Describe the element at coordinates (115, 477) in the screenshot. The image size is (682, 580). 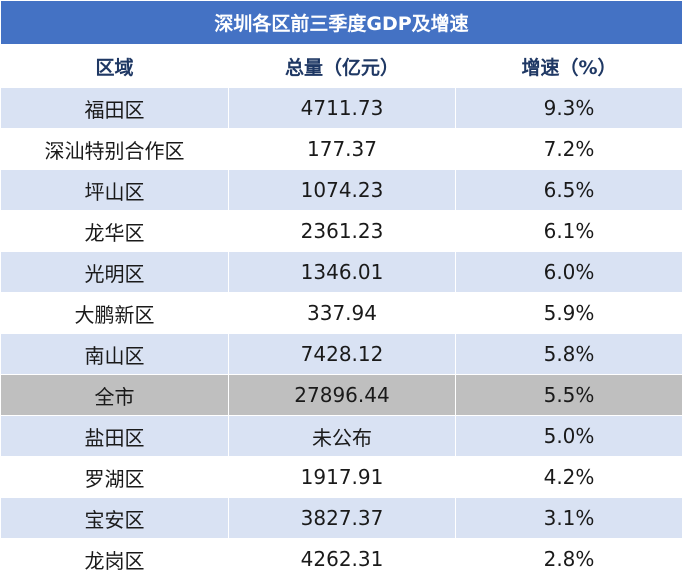
I see `cell-district: 罗湖区` at that location.